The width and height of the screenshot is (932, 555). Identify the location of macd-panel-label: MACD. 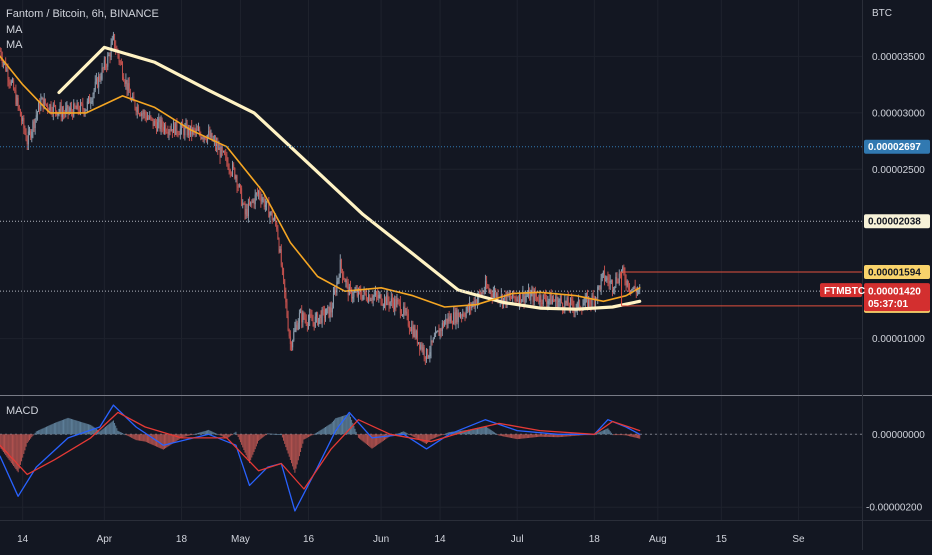
(22, 411).